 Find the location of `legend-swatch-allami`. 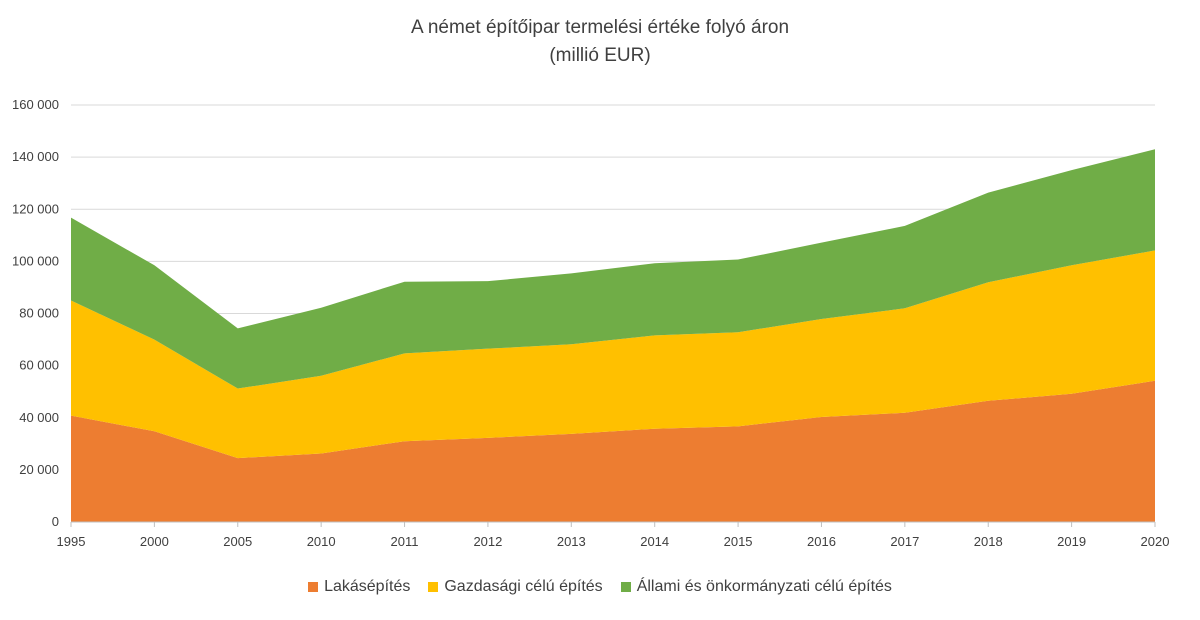

legend-swatch-allami is located at coordinates (625, 587).